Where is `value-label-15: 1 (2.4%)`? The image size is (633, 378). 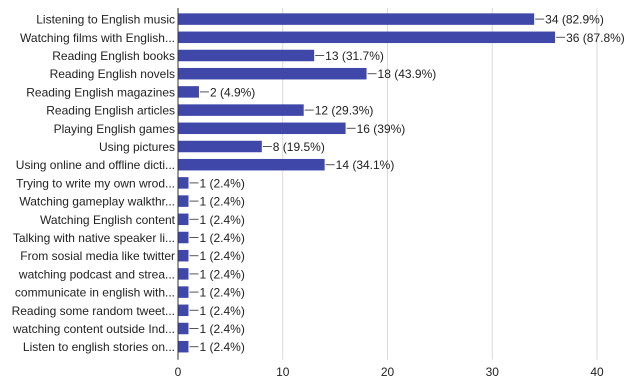
value-label-15: 1 (2.4%) is located at coordinates (221, 293).